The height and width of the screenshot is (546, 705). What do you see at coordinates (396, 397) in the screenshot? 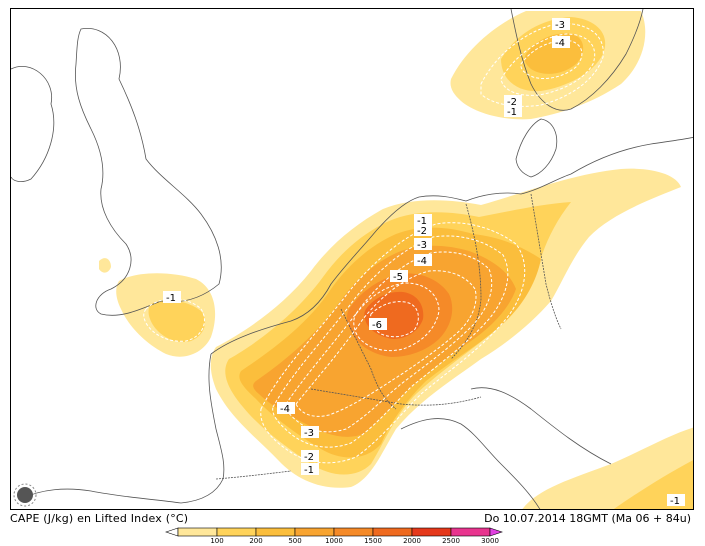
I see `border-alps` at bounding box center [396, 397].